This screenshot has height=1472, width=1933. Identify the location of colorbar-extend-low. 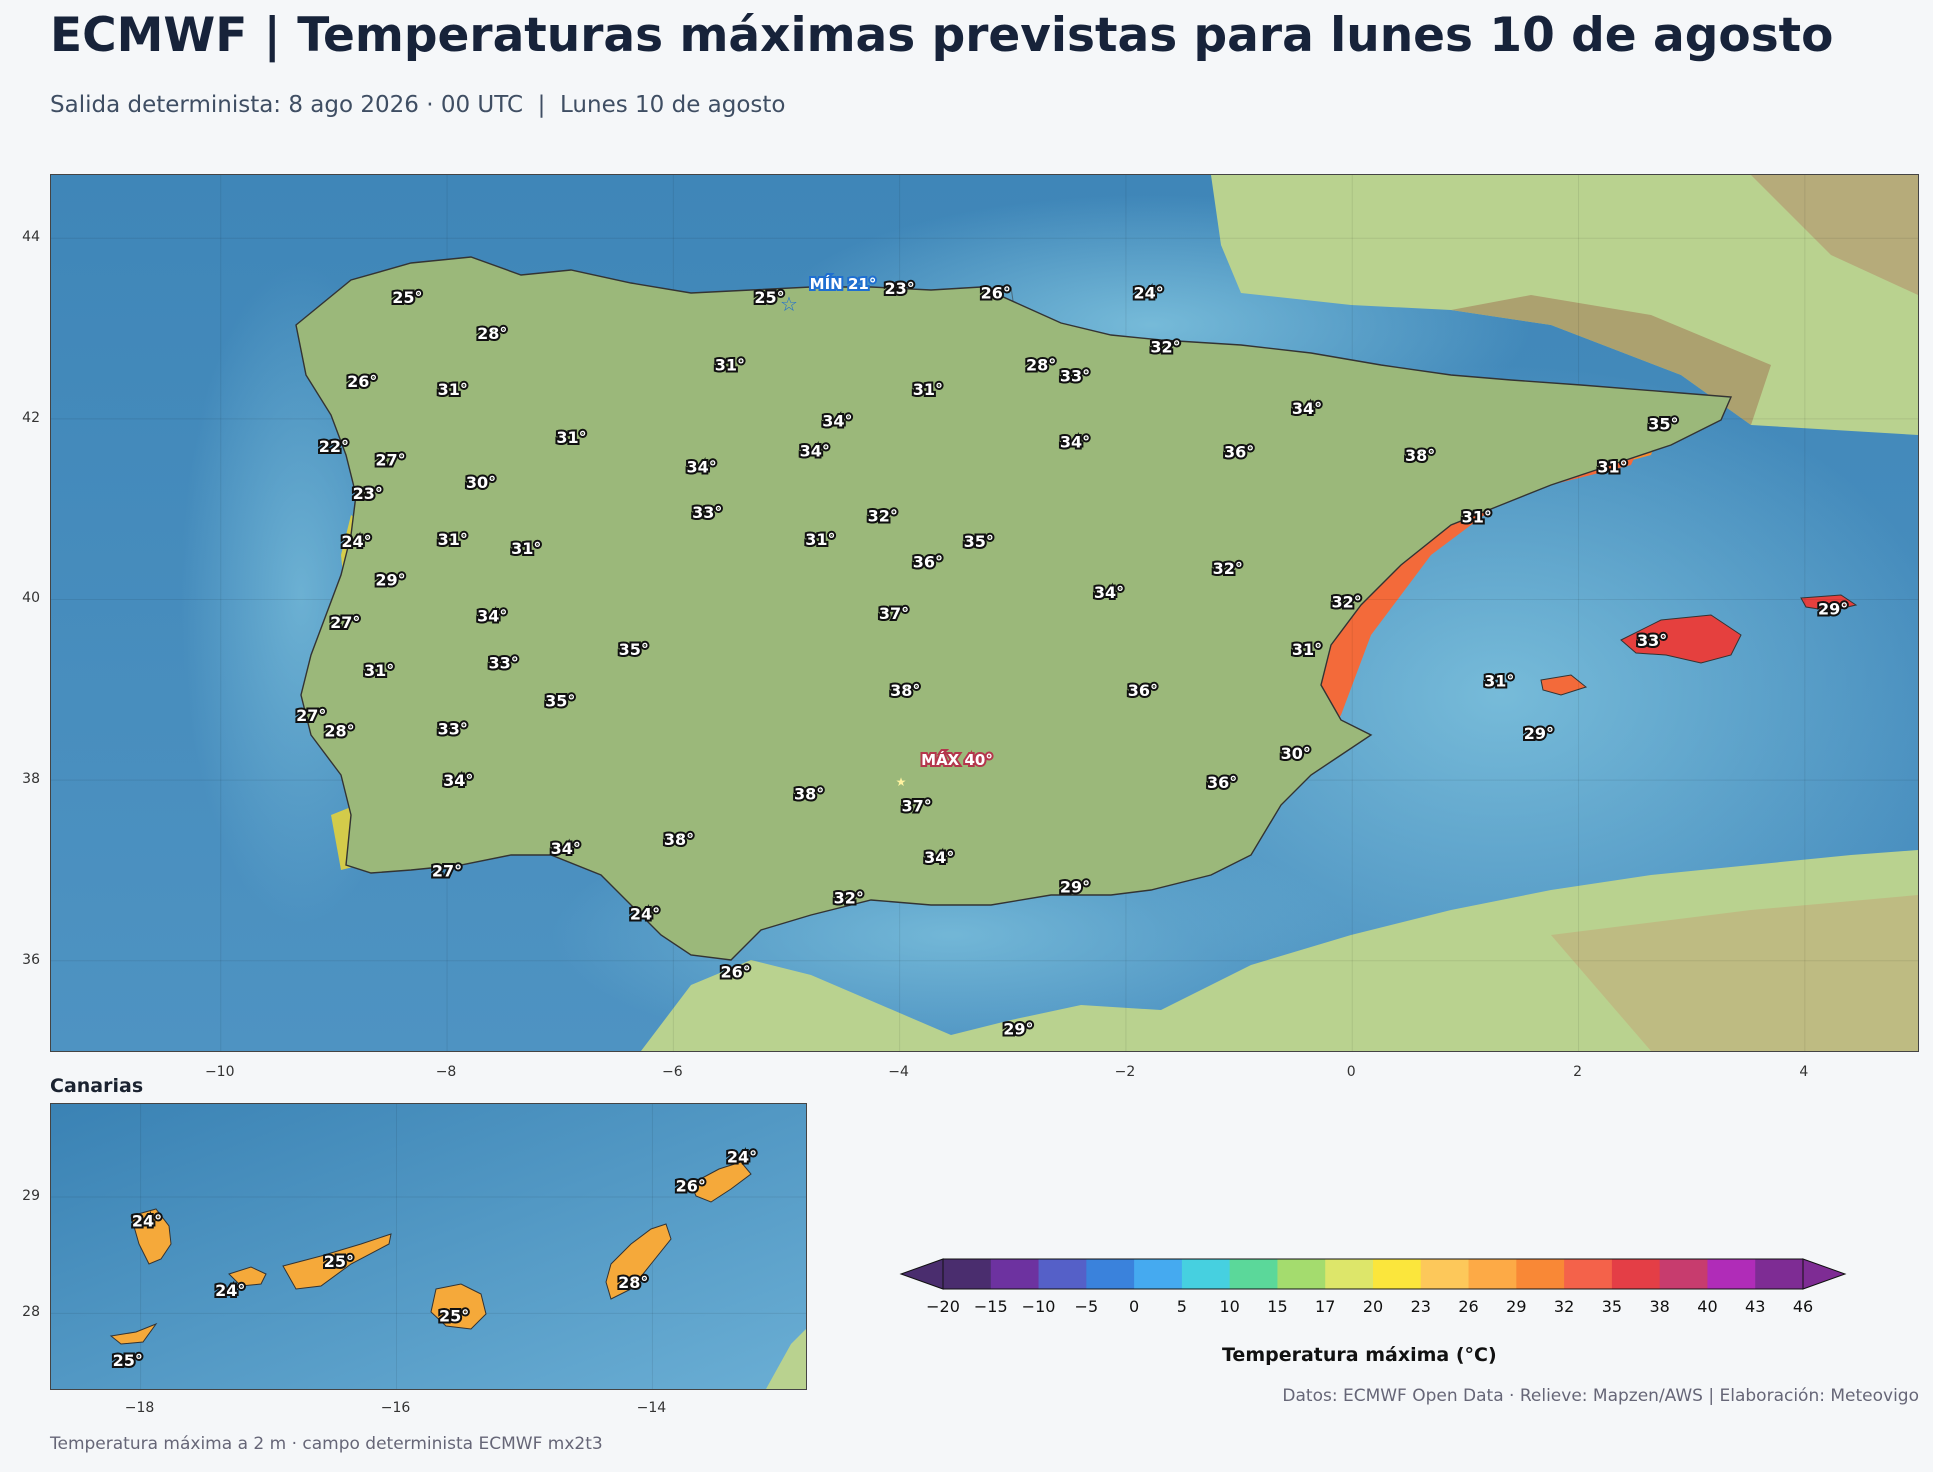
(921, 1274).